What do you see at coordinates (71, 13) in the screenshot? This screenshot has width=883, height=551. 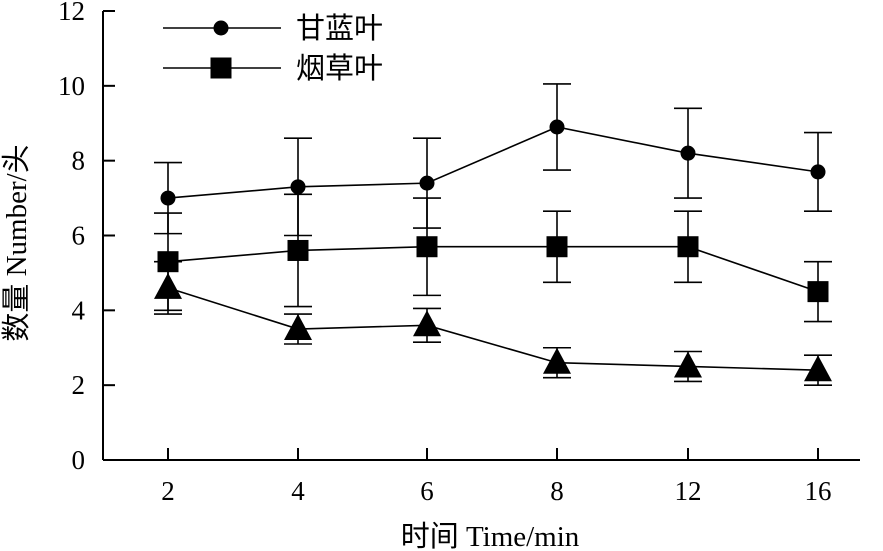 I see `y-tick-label: 12` at bounding box center [71, 13].